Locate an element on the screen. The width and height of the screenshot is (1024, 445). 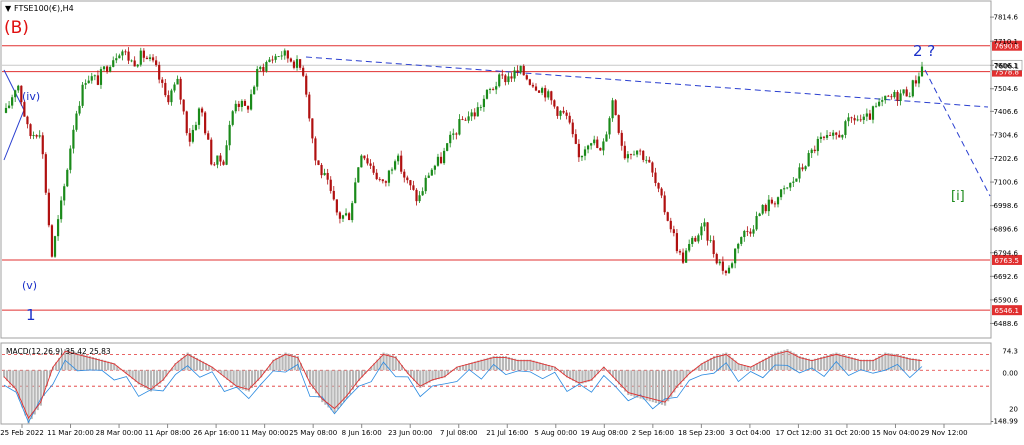
wave-label-i: [i] is located at coordinates (958, 196).